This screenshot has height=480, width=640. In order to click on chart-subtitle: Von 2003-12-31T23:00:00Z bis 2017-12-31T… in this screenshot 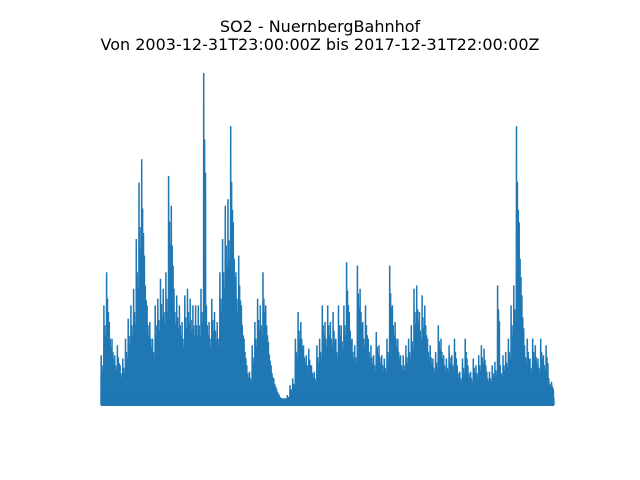, I will do `click(320, 44)`.